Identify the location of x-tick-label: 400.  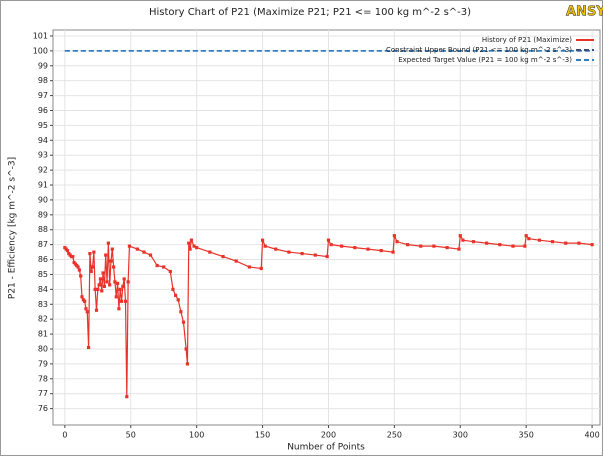
(591, 435).